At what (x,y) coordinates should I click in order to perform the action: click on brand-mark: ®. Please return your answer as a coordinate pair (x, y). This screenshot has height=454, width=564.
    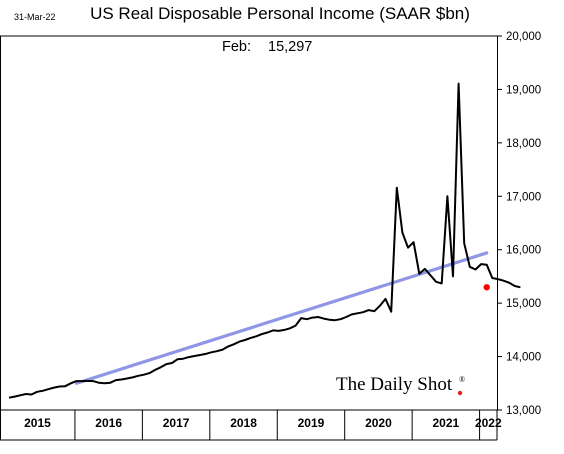
    Looking at the image, I should click on (462, 379).